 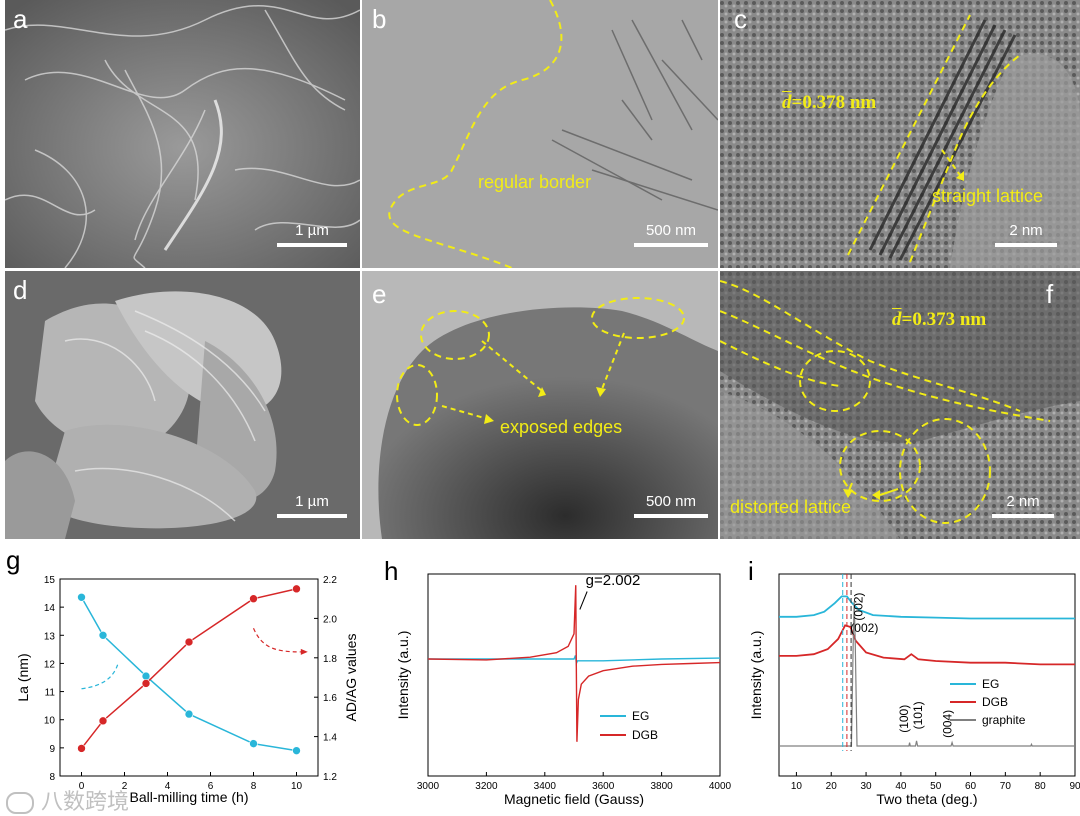 I want to click on y-tick-label-left: 13, so click(x=50, y=636).